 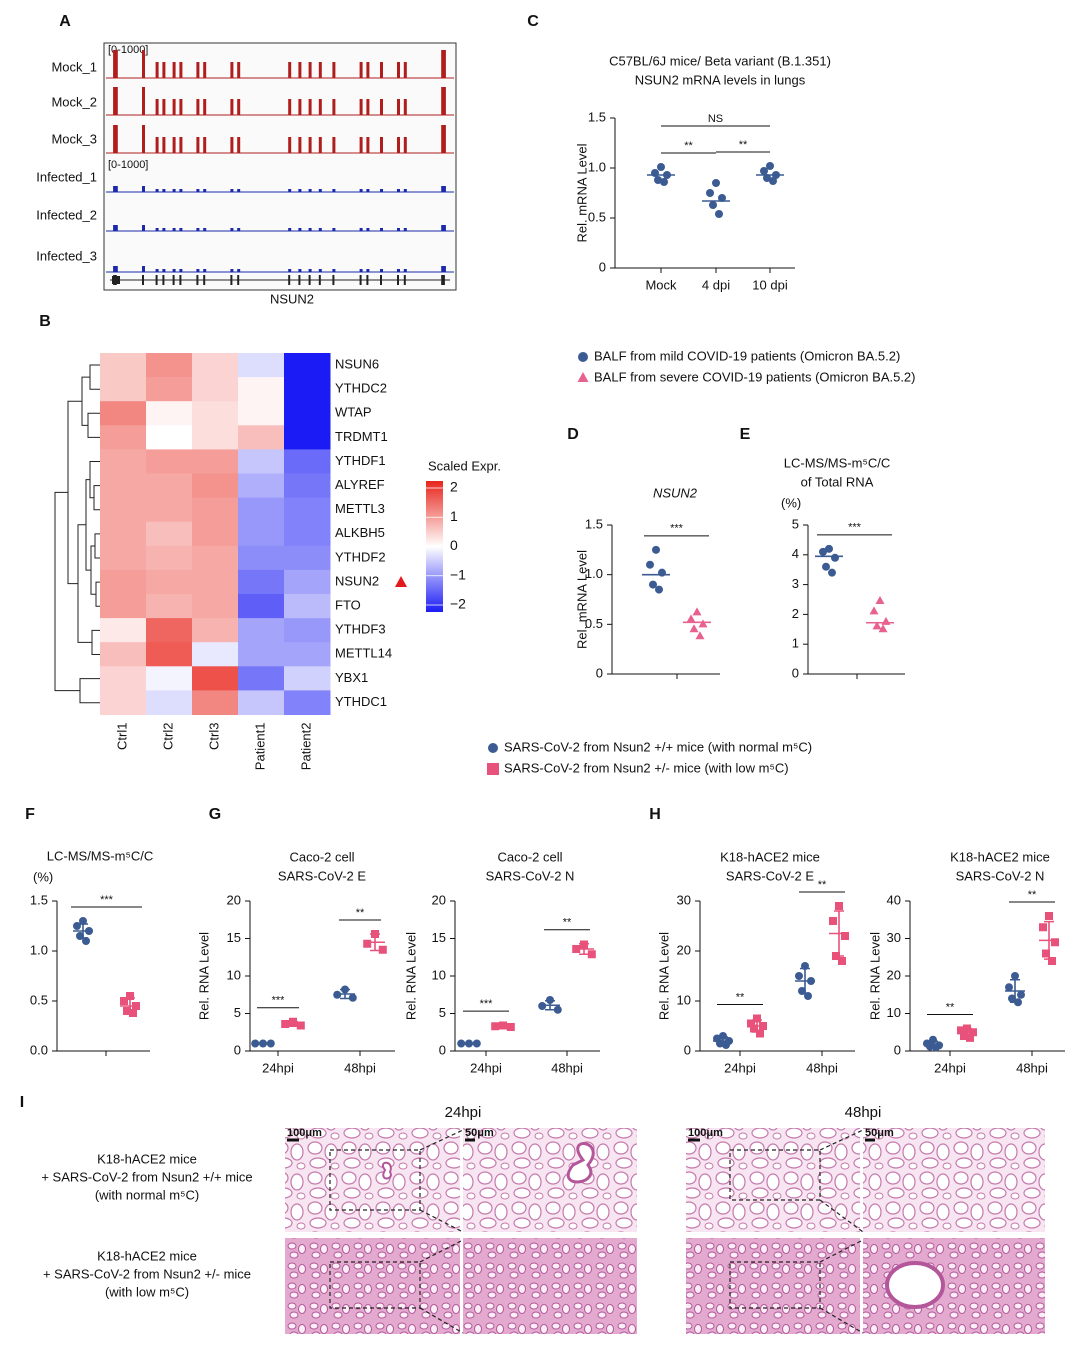 What do you see at coordinates (237, 1049) in the screenshot?
I see `y-tick-label: 0` at bounding box center [237, 1049].